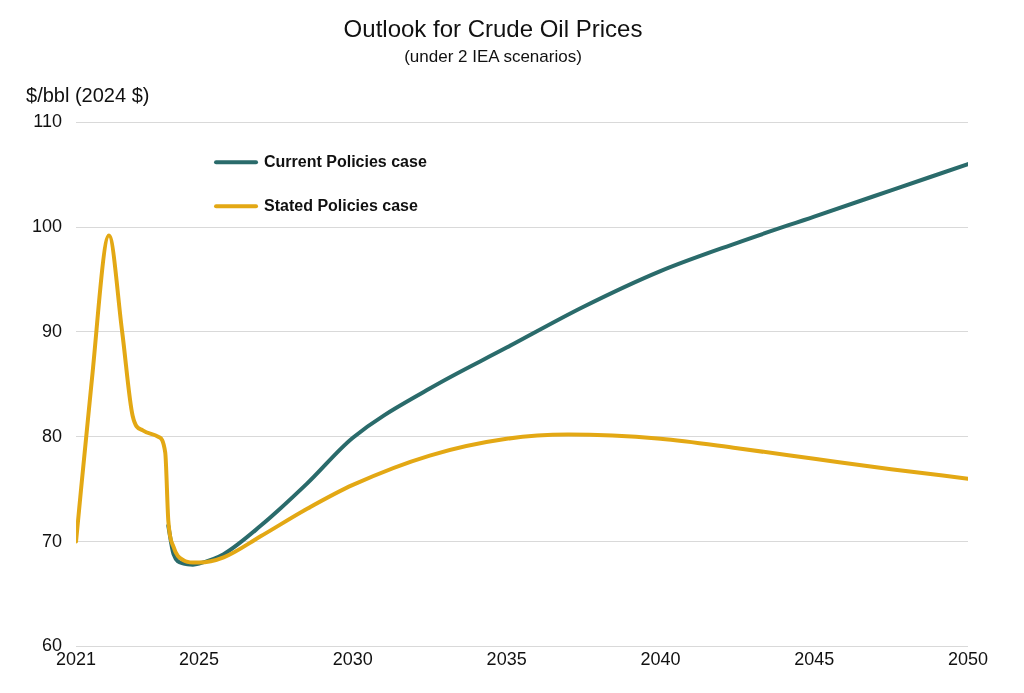 This screenshot has height=693, width=1024. What do you see at coordinates (199, 659) in the screenshot?
I see `x-tick-label: 2025` at bounding box center [199, 659].